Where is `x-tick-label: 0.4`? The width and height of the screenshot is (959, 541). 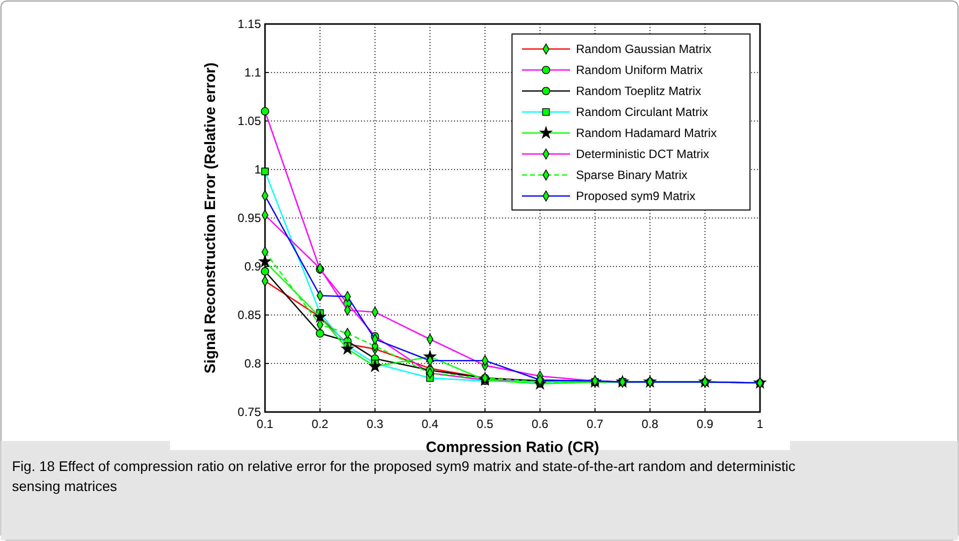
x-tick-label: 0.4 is located at coordinates (430, 424).